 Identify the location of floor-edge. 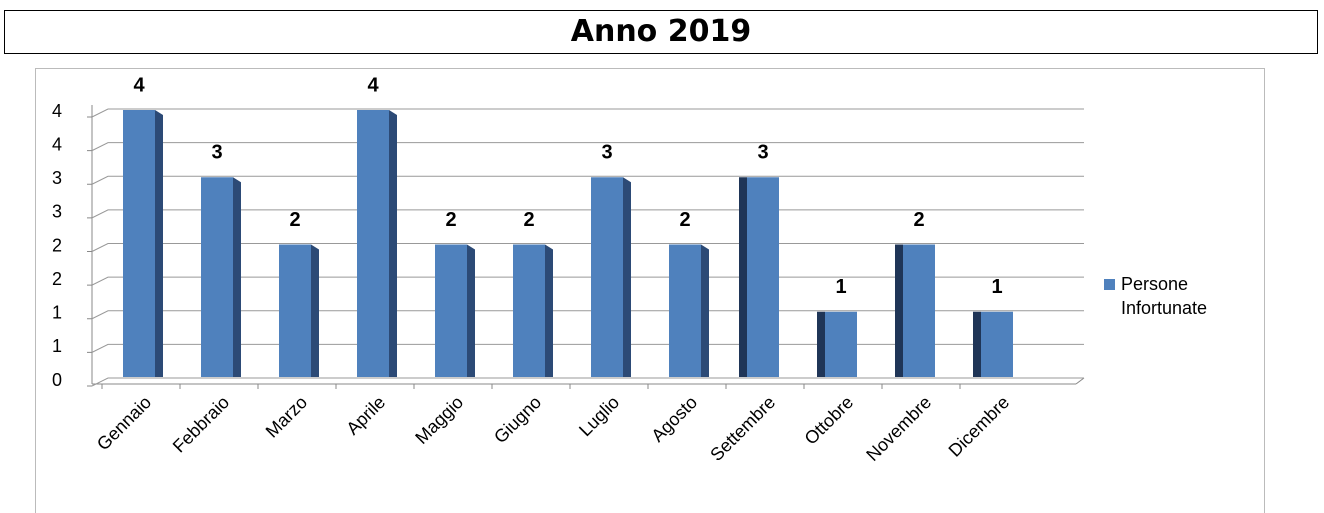
(1080, 381).